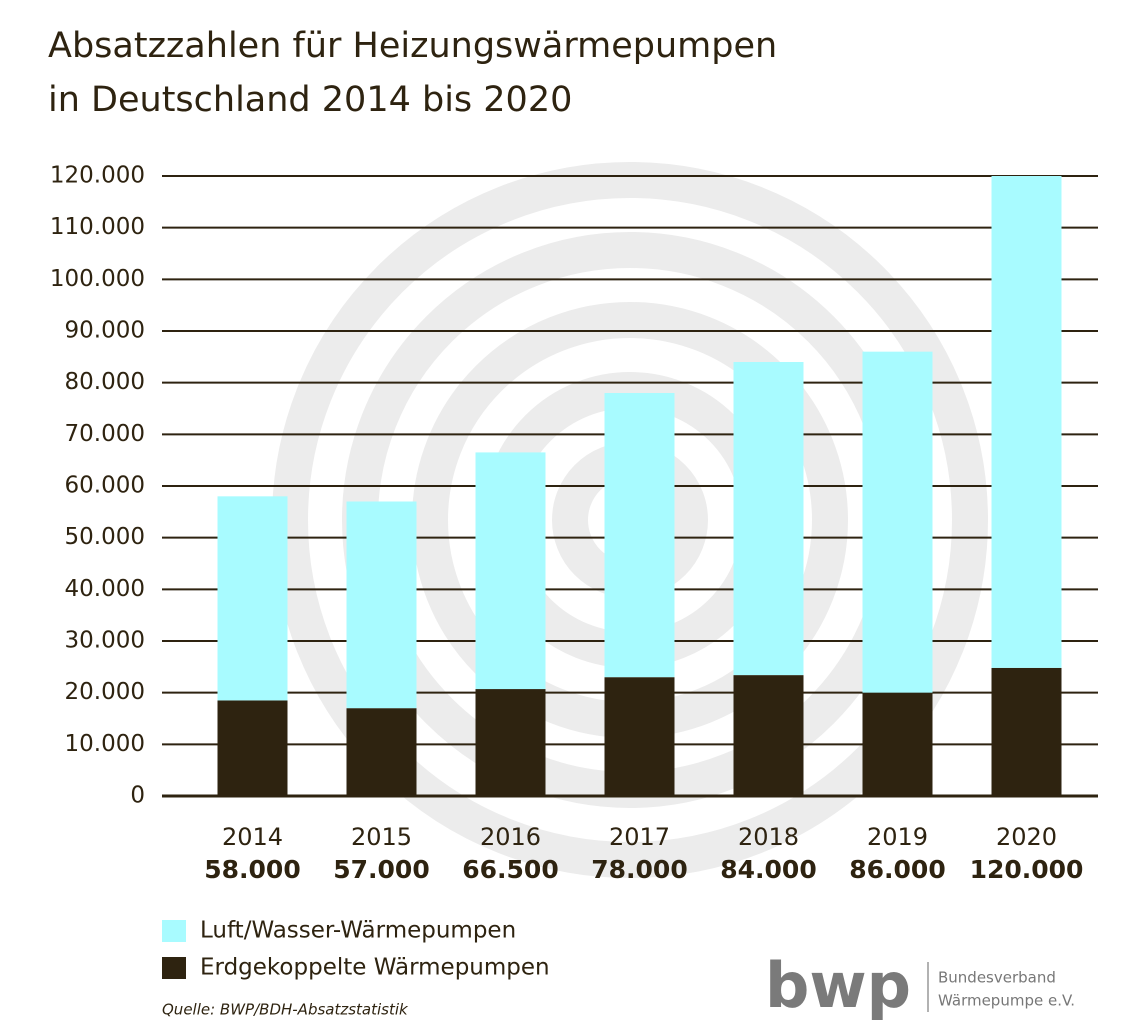 The width and height of the screenshot is (1144, 1033). I want to click on x-tick-label: 2019, so click(897, 837).